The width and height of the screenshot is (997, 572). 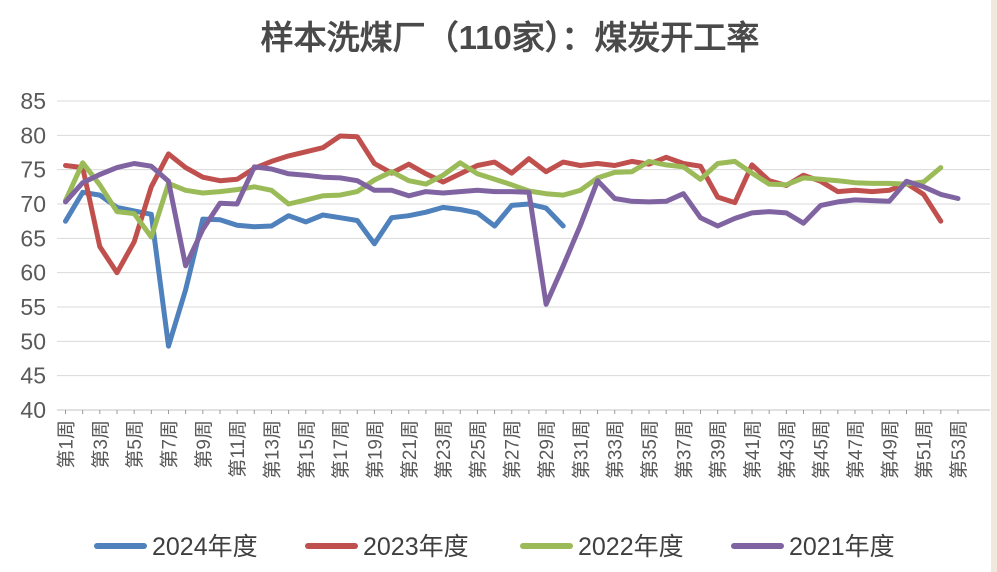 I want to click on x-axis-label: 第13周, so click(x=272, y=449).